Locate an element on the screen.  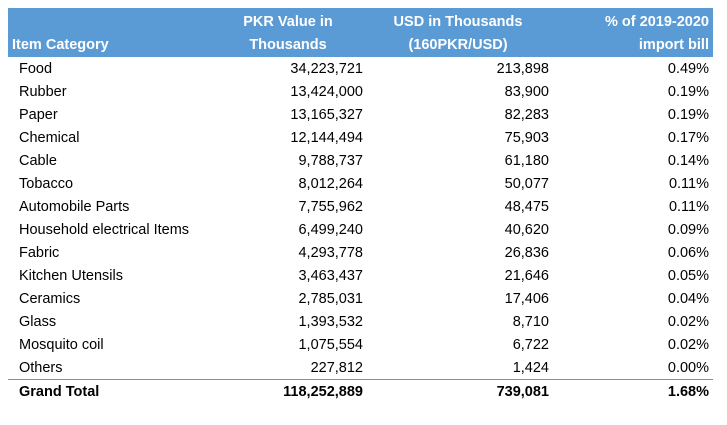
cell-category: Food is located at coordinates (36, 68).